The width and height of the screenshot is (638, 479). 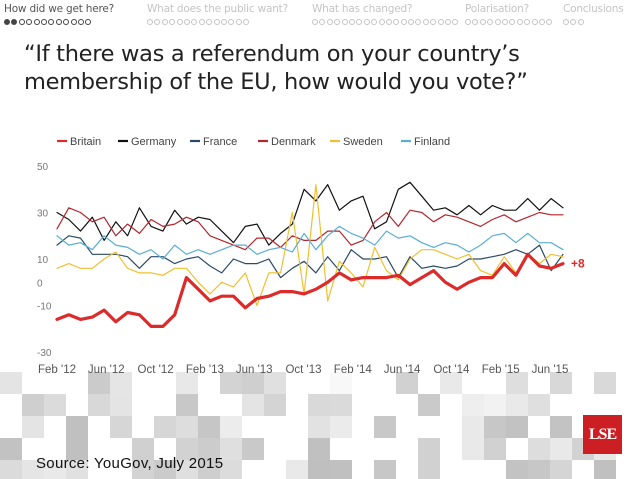 I want to click on x-tick-label: Feb '13, so click(x=205, y=370).